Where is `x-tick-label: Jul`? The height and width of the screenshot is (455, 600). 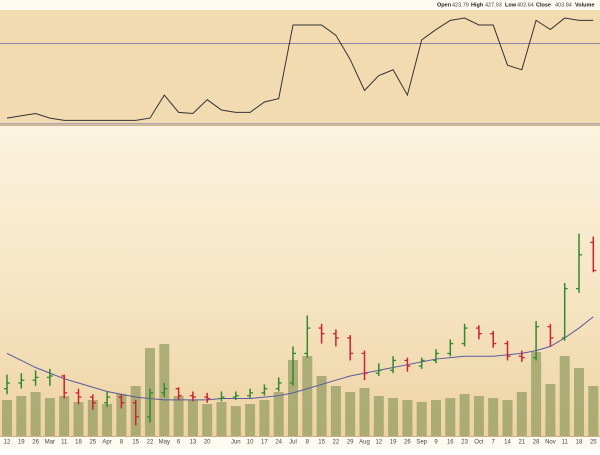 x-tick-label: Jul is located at coordinates (293, 443).